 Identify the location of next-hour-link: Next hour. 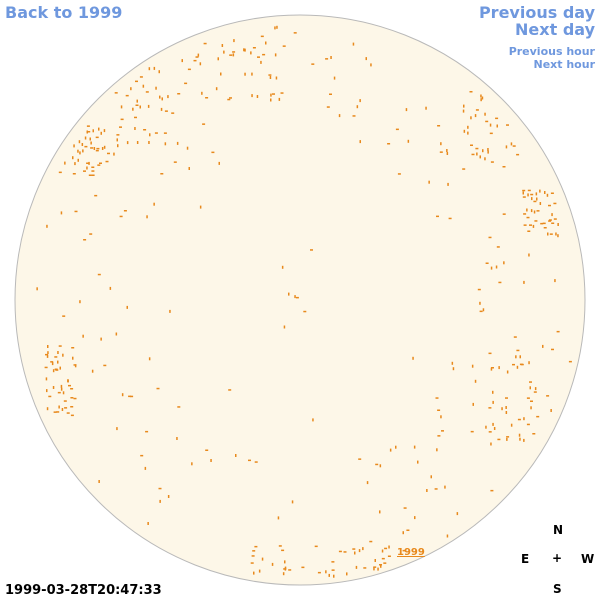
(564, 64).